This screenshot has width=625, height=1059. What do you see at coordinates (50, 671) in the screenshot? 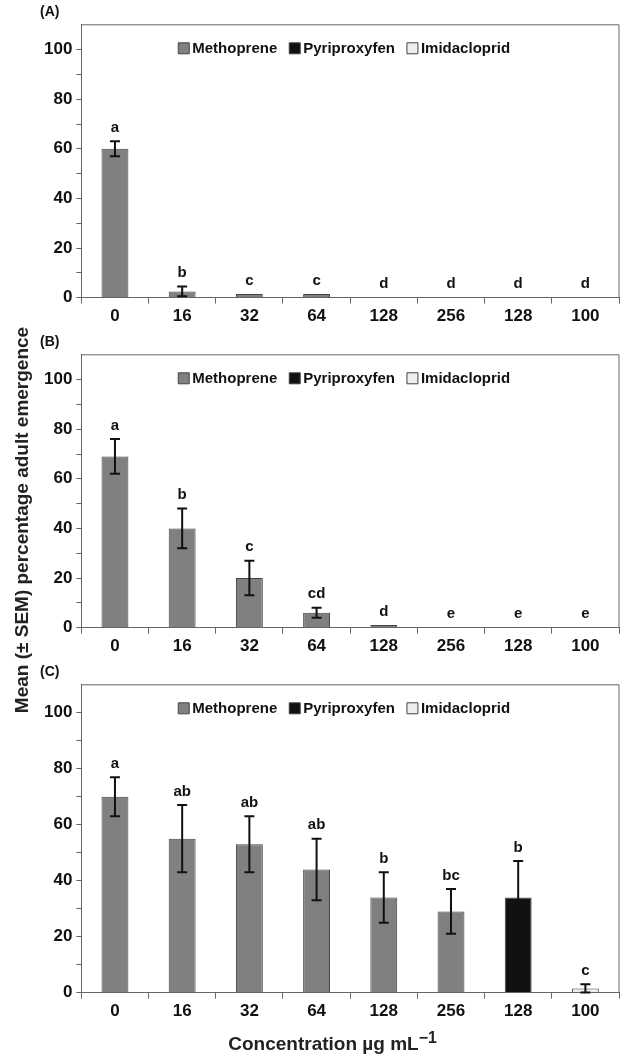
I see `chart-title: (C)` at bounding box center [50, 671].